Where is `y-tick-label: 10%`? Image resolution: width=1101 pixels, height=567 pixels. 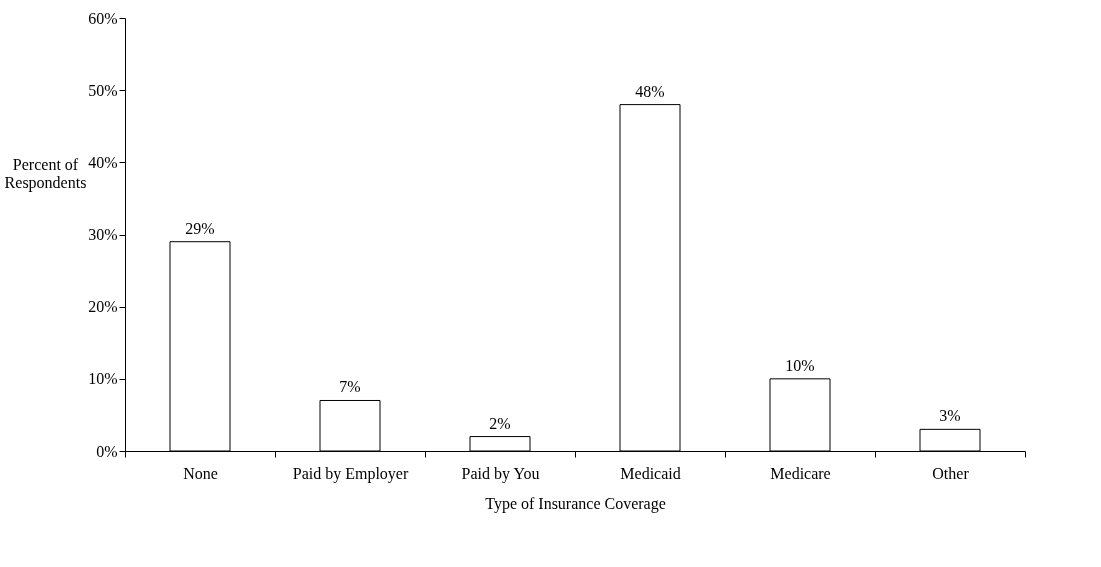
y-tick-label: 10% is located at coordinates (103, 379).